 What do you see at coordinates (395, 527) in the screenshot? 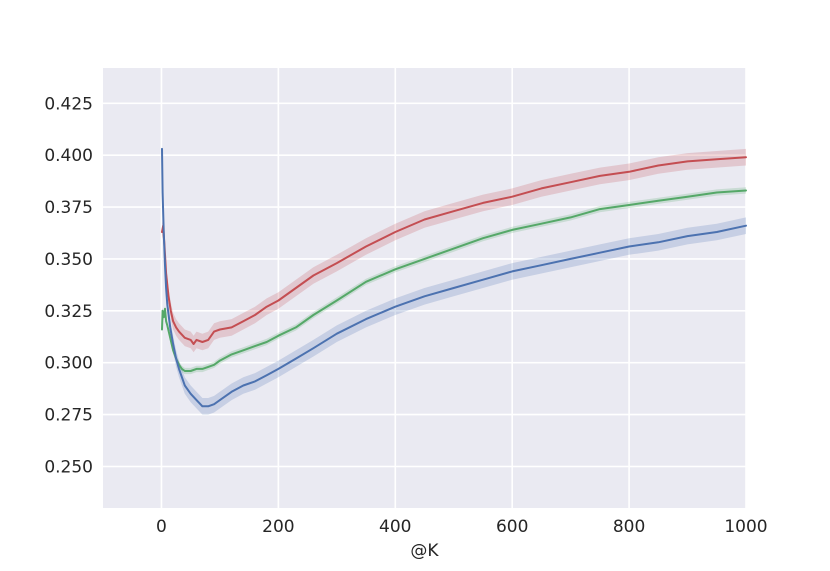
I see `x-tick-label: 400` at bounding box center [395, 527].